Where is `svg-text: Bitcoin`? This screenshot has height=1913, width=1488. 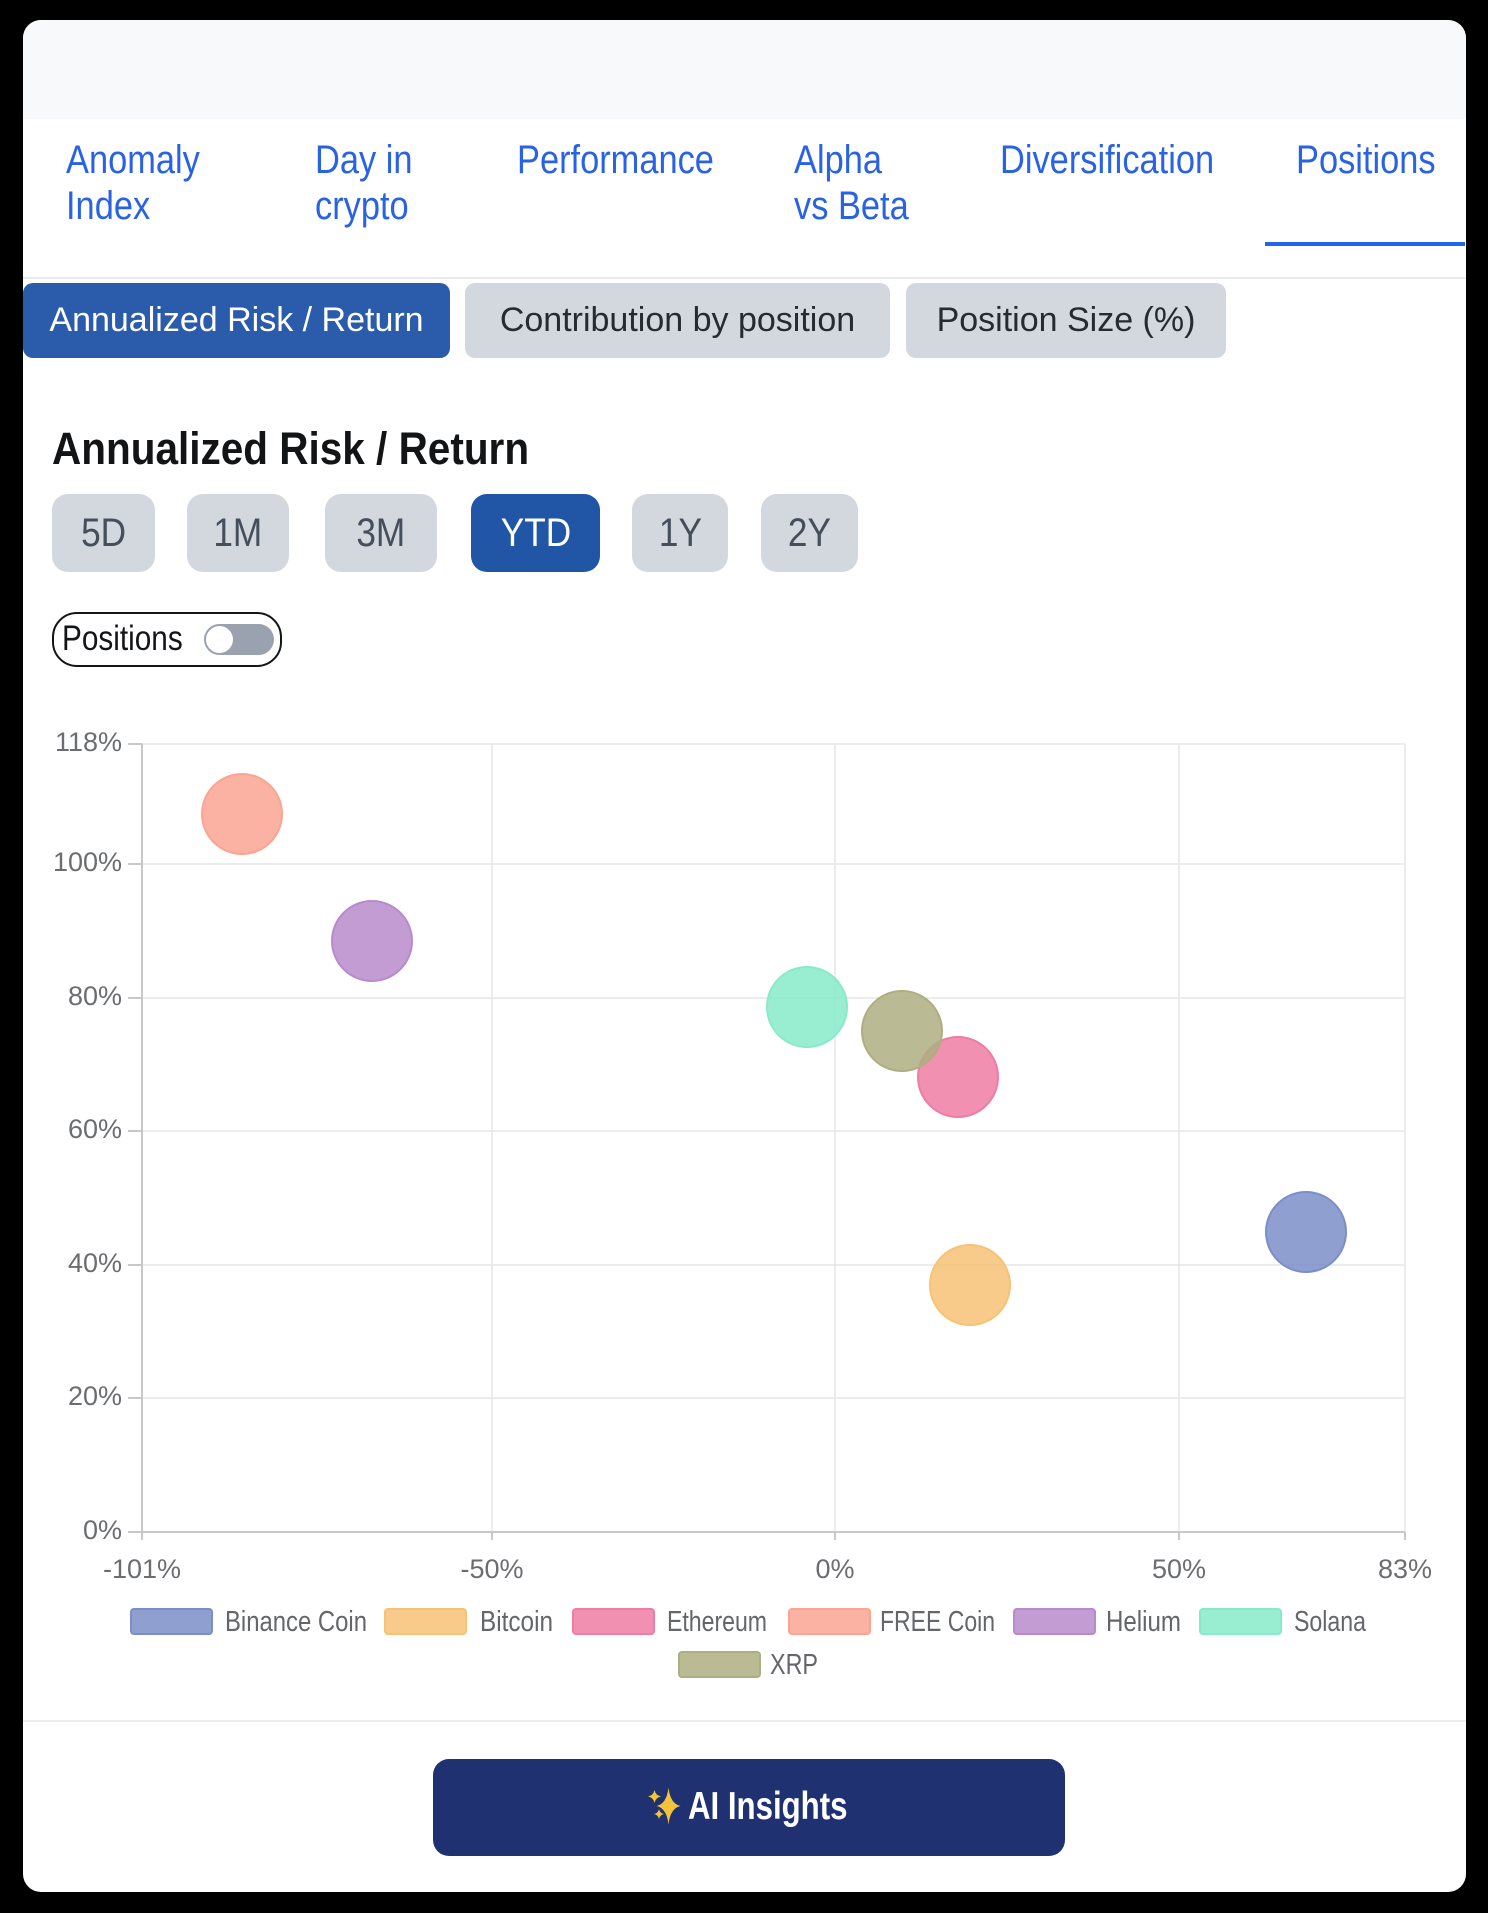
svg-text: Bitcoin is located at coordinates (516, 1622).